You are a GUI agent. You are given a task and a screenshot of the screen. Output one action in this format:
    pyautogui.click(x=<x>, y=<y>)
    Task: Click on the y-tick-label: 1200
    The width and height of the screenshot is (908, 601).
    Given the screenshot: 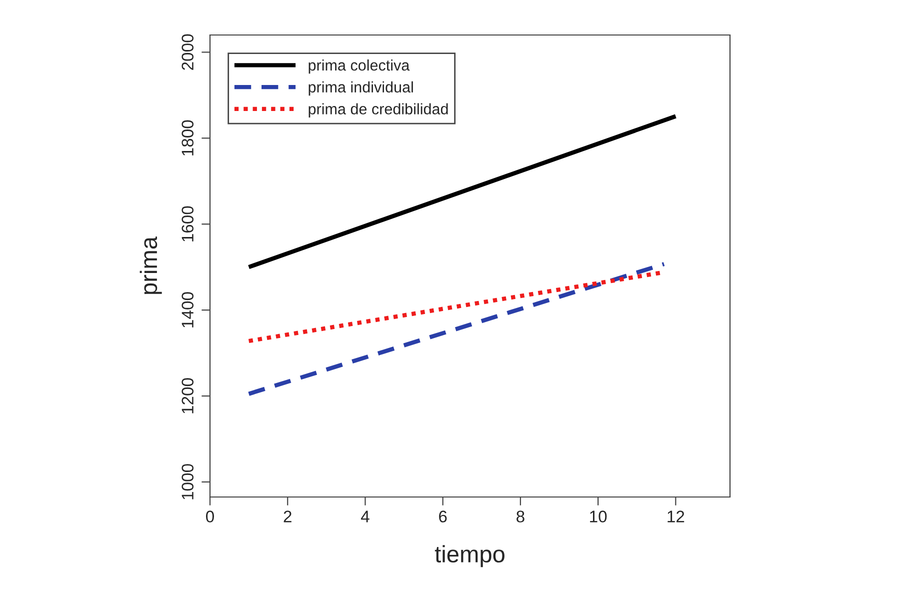 What is the action you would take?
    pyautogui.click(x=188, y=396)
    